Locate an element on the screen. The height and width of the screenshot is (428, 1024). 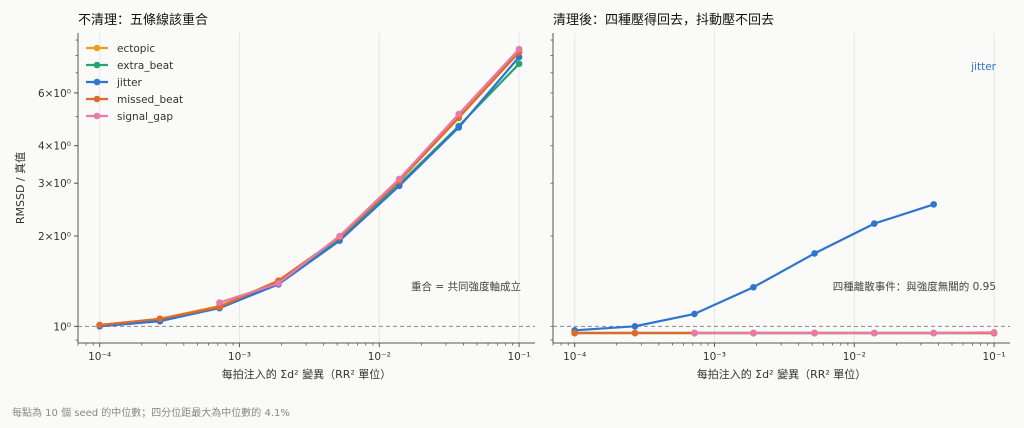
y-axis-label: RMSSD / 真值 is located at coordinates (20, 188).